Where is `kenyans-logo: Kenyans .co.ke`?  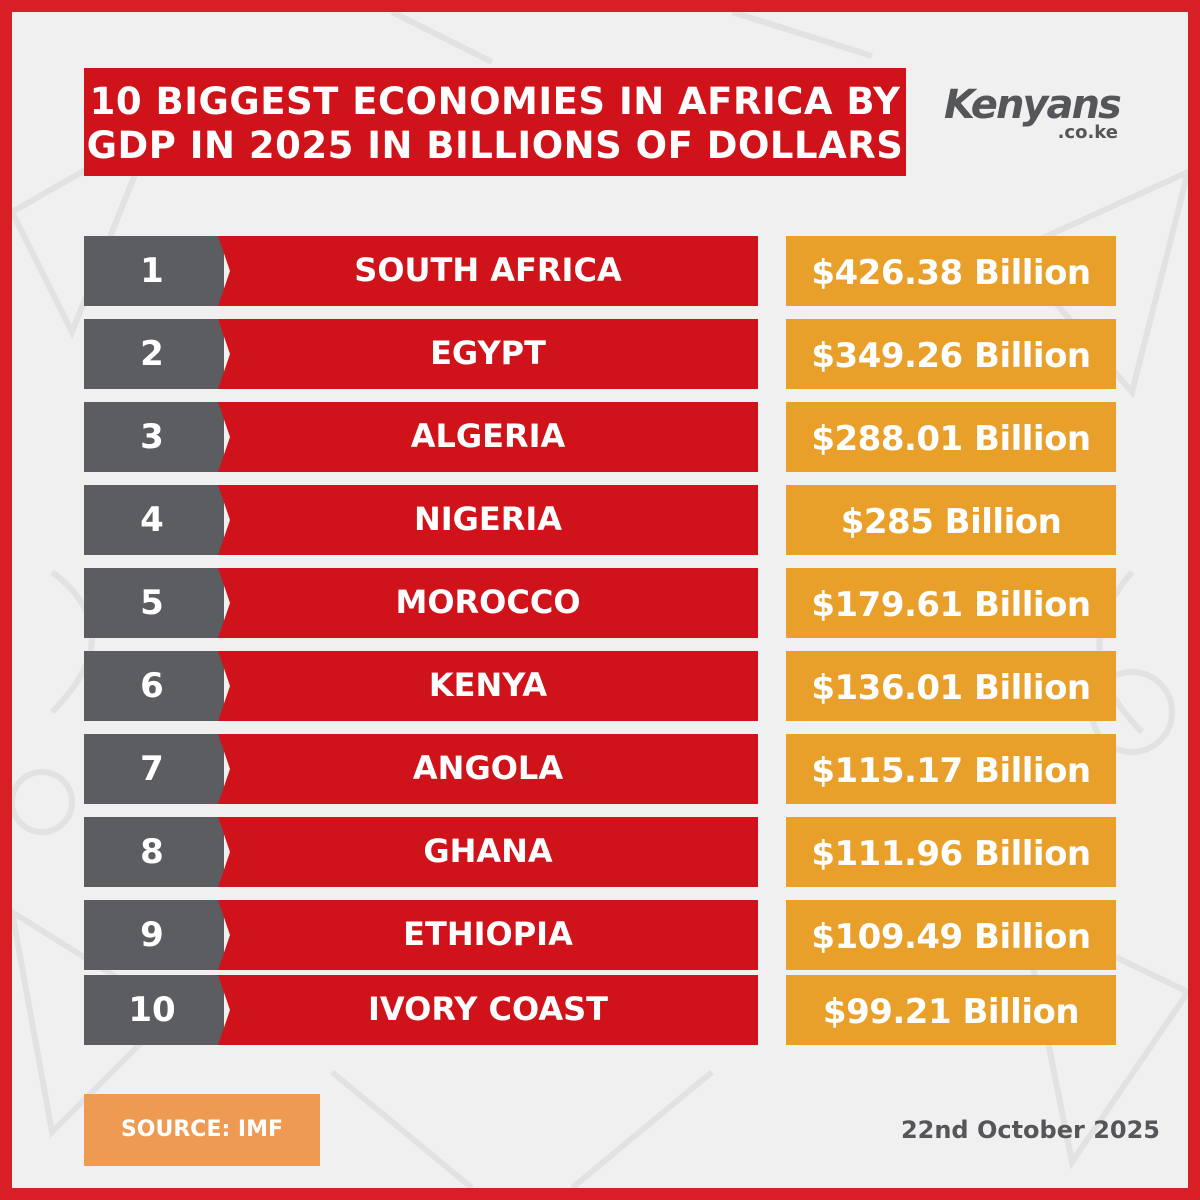
kenyans-logo: Kenyans .co.ke is located at coordinates (1034, 114).